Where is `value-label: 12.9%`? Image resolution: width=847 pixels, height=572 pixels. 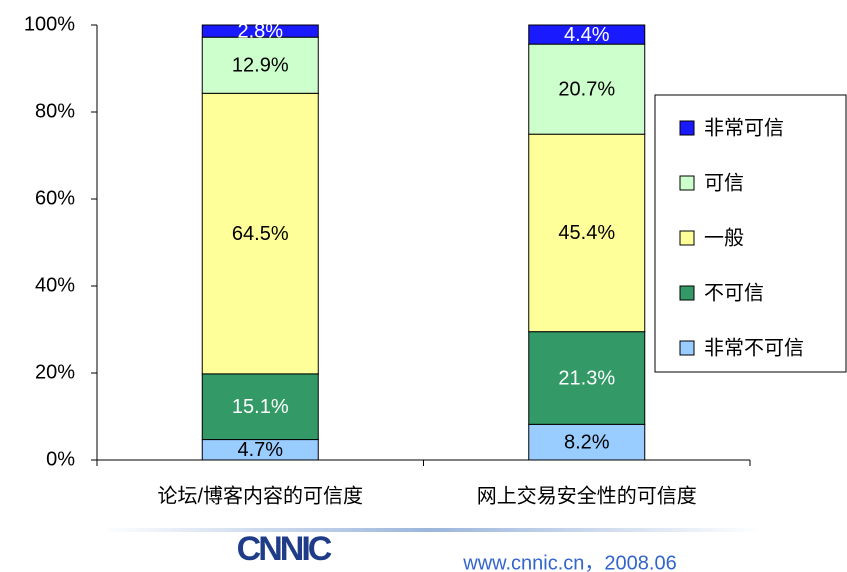
value-label: 12.9% is located at coordinates (260, 66).